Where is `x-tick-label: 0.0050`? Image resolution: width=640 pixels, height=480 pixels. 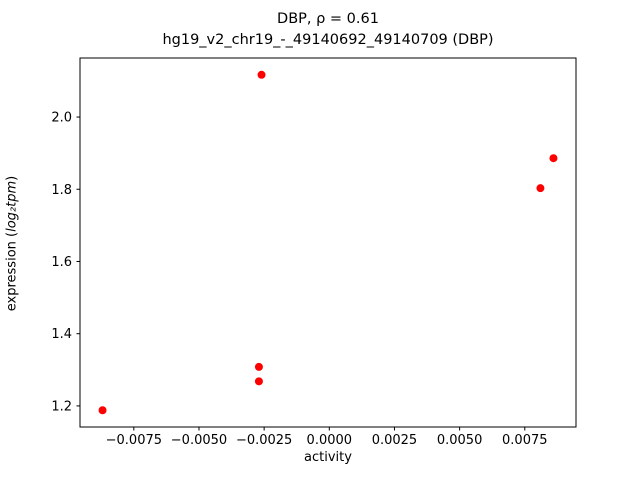
x-tick-label: 0.0050 is located at coordinates (460, 440).